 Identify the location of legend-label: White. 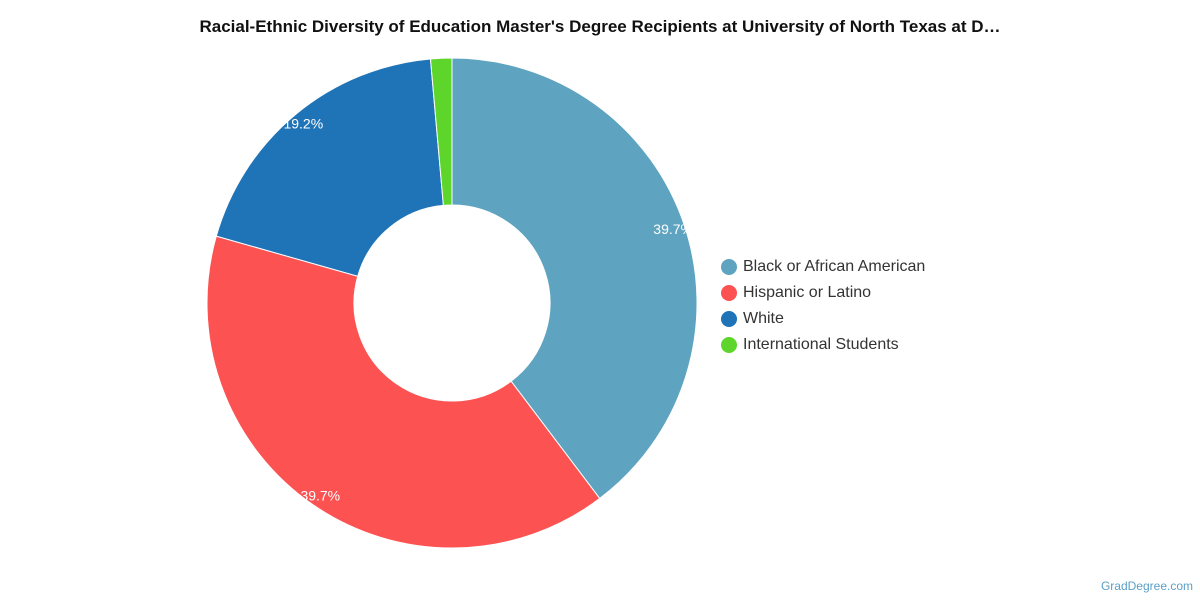
(763, 318).